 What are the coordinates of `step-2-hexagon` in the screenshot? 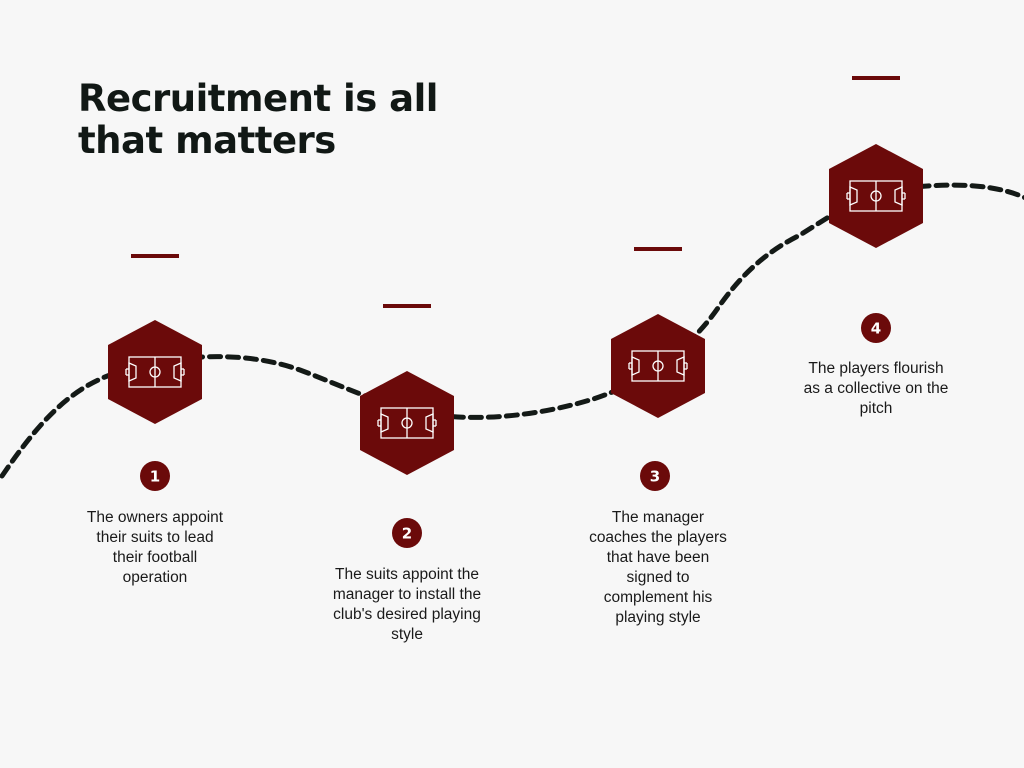 It's located at (407, 423).